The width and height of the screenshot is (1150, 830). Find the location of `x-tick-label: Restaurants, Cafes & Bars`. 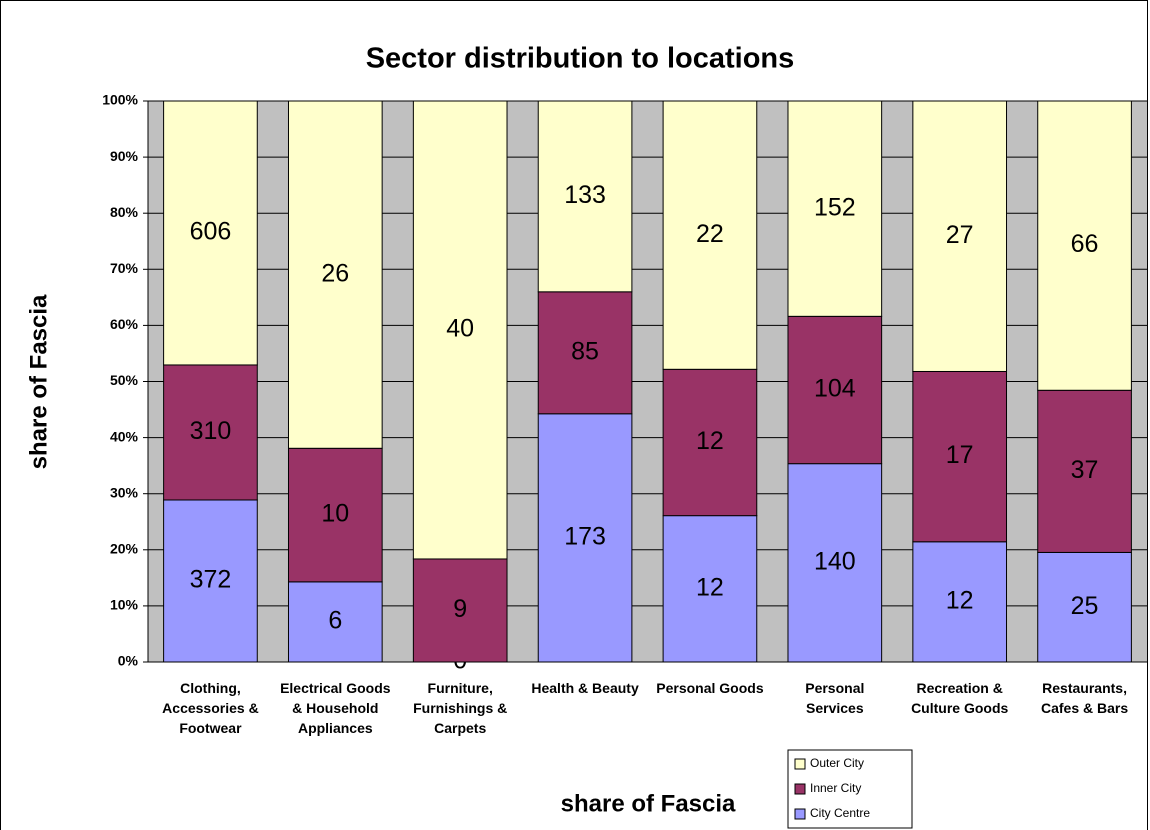

x-tick-label: Restaurants, Cafes & Bars is located at coordinates (1084, 698).